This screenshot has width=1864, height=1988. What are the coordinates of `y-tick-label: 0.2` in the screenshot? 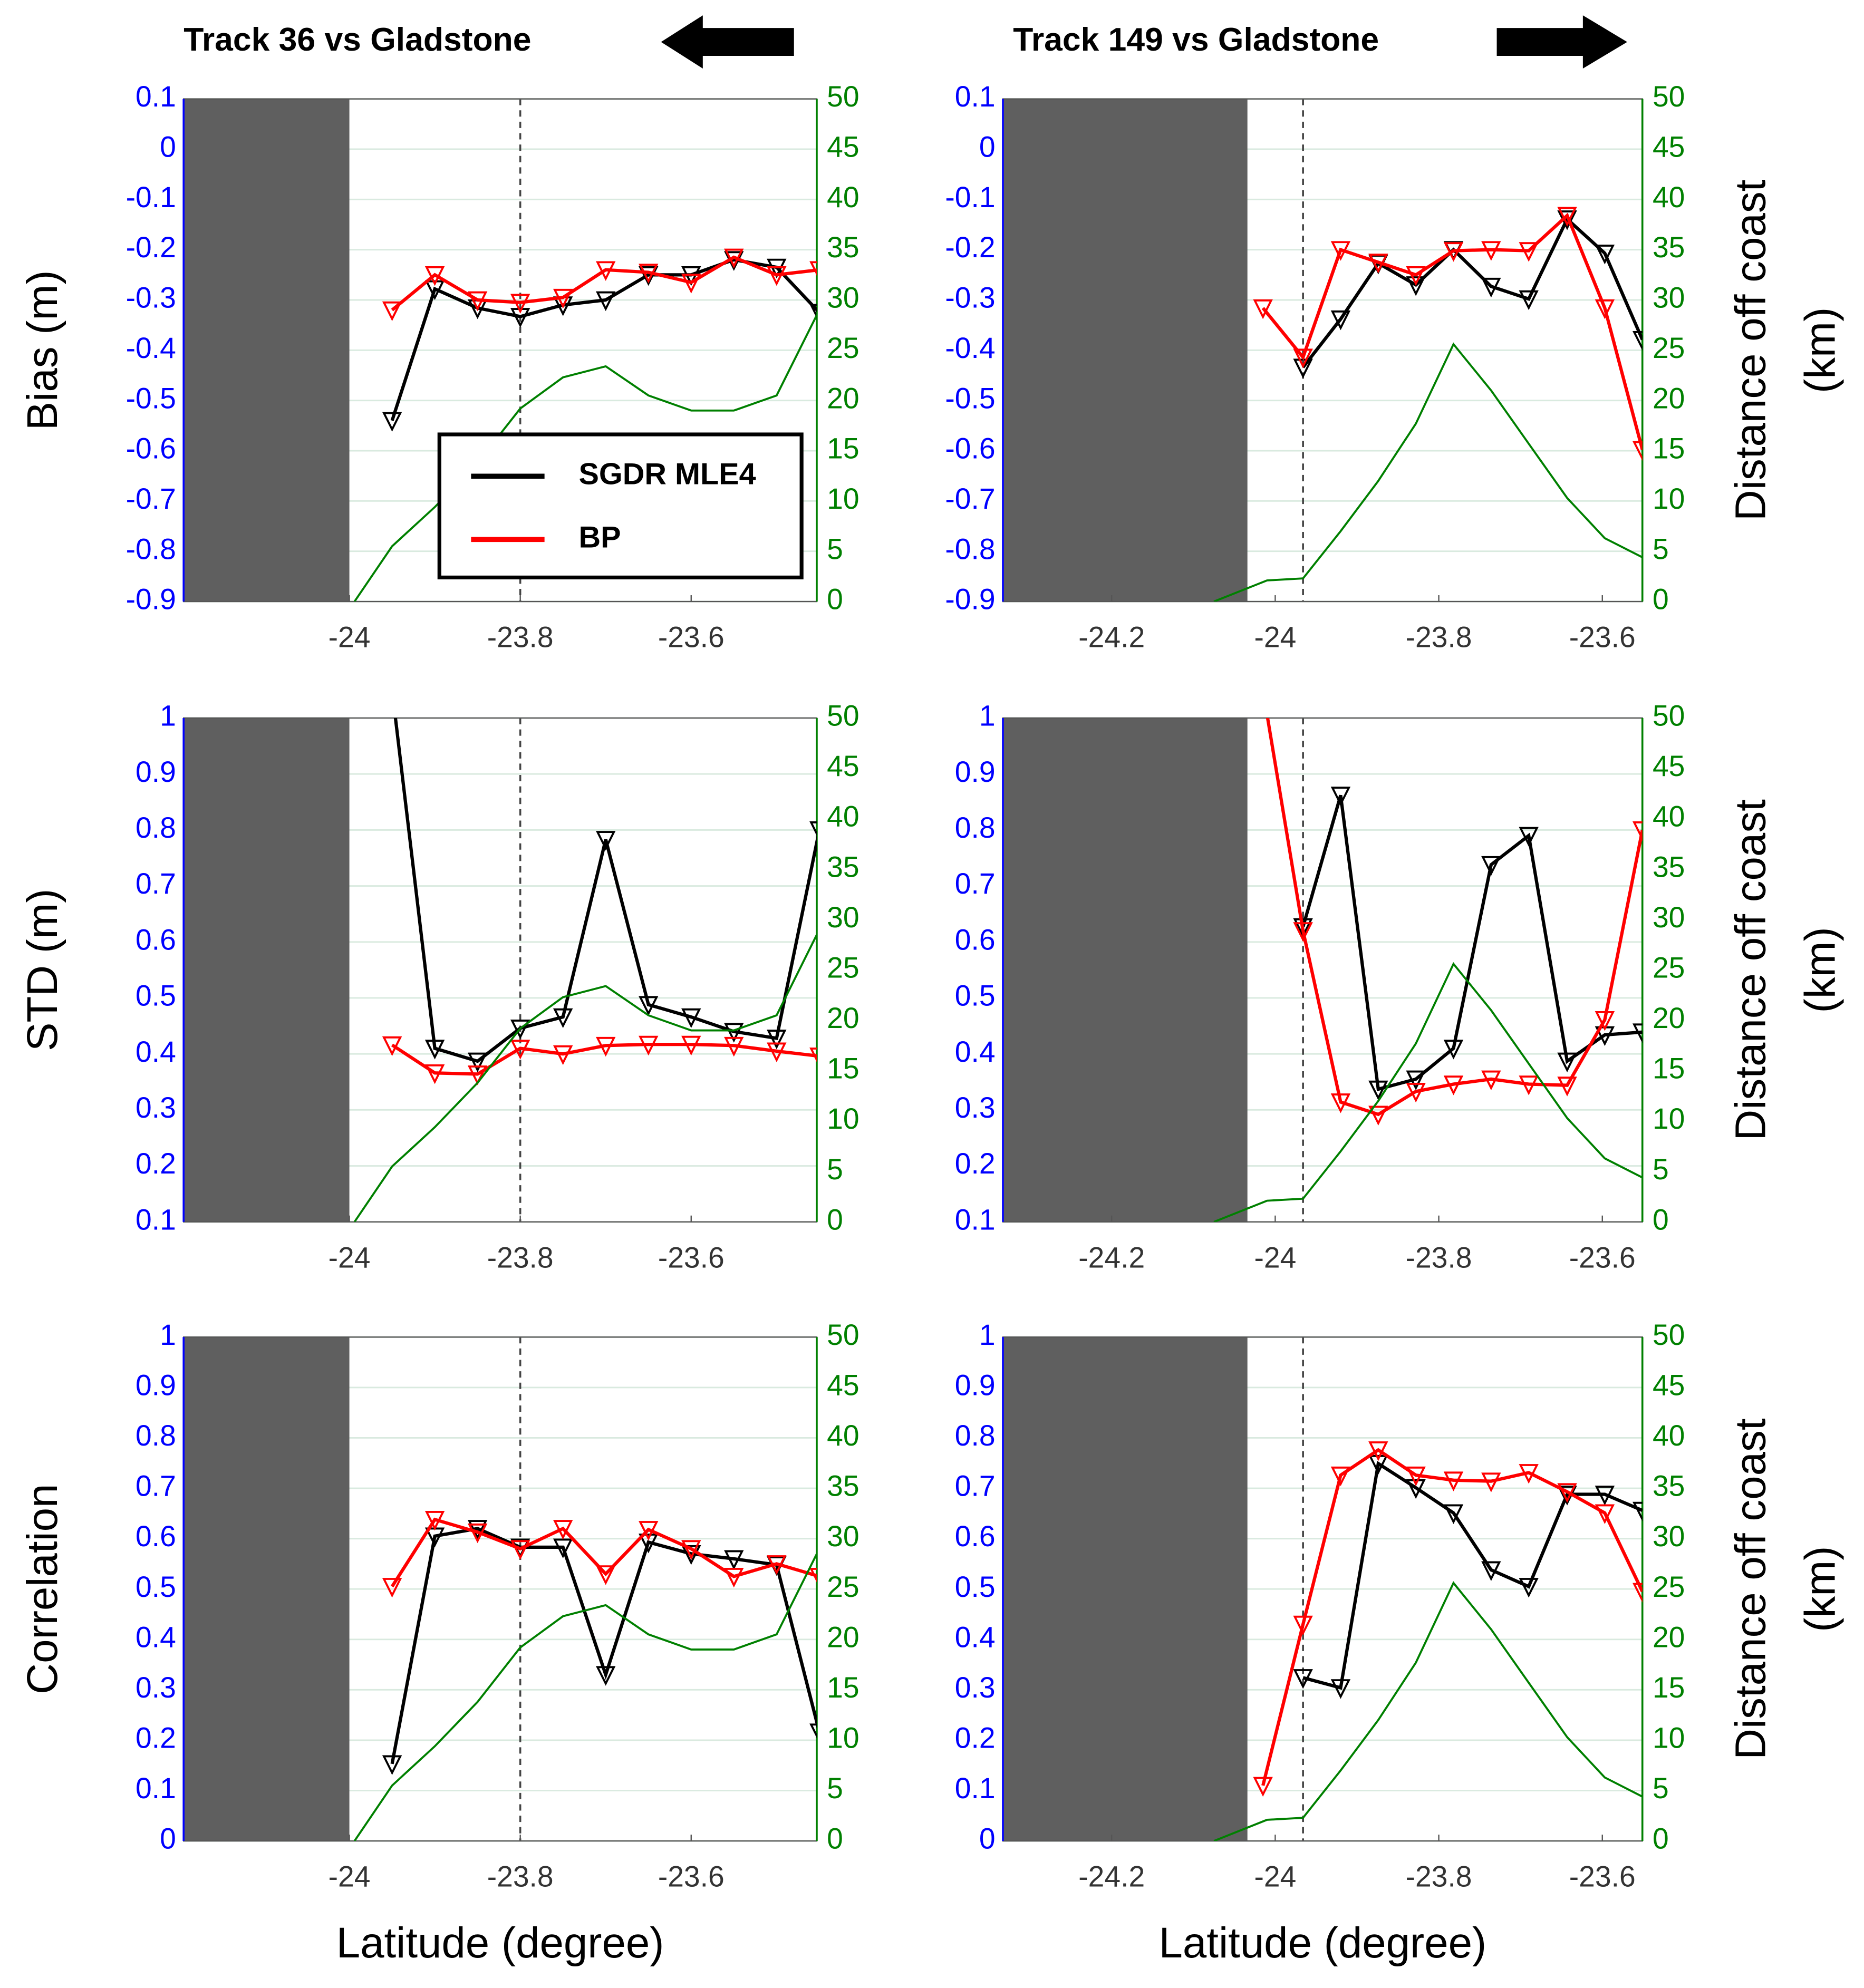 It's located at (156, 1163).